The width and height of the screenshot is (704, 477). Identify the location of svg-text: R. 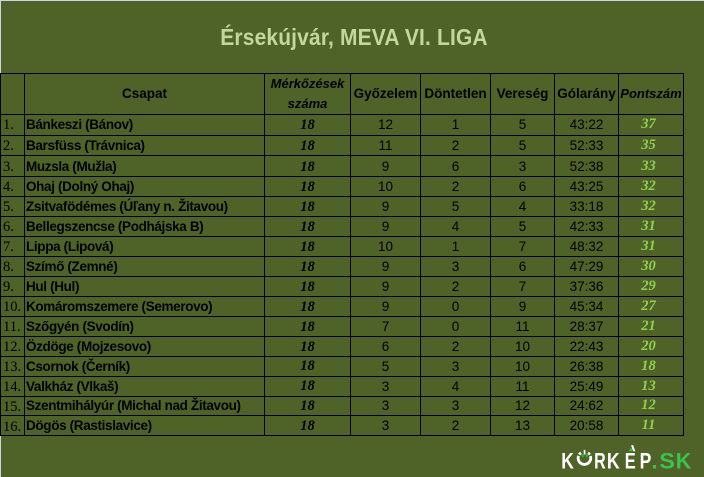
(600, 460).